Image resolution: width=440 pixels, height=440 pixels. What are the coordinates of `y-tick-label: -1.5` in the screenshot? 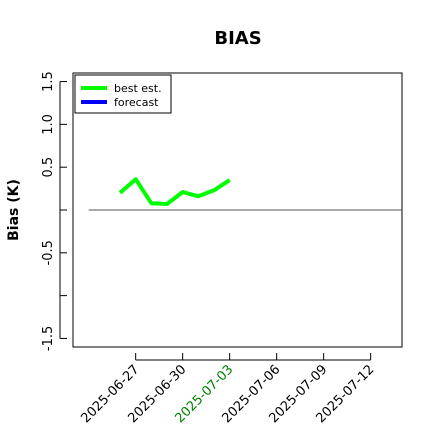 It's located at (48, 338).